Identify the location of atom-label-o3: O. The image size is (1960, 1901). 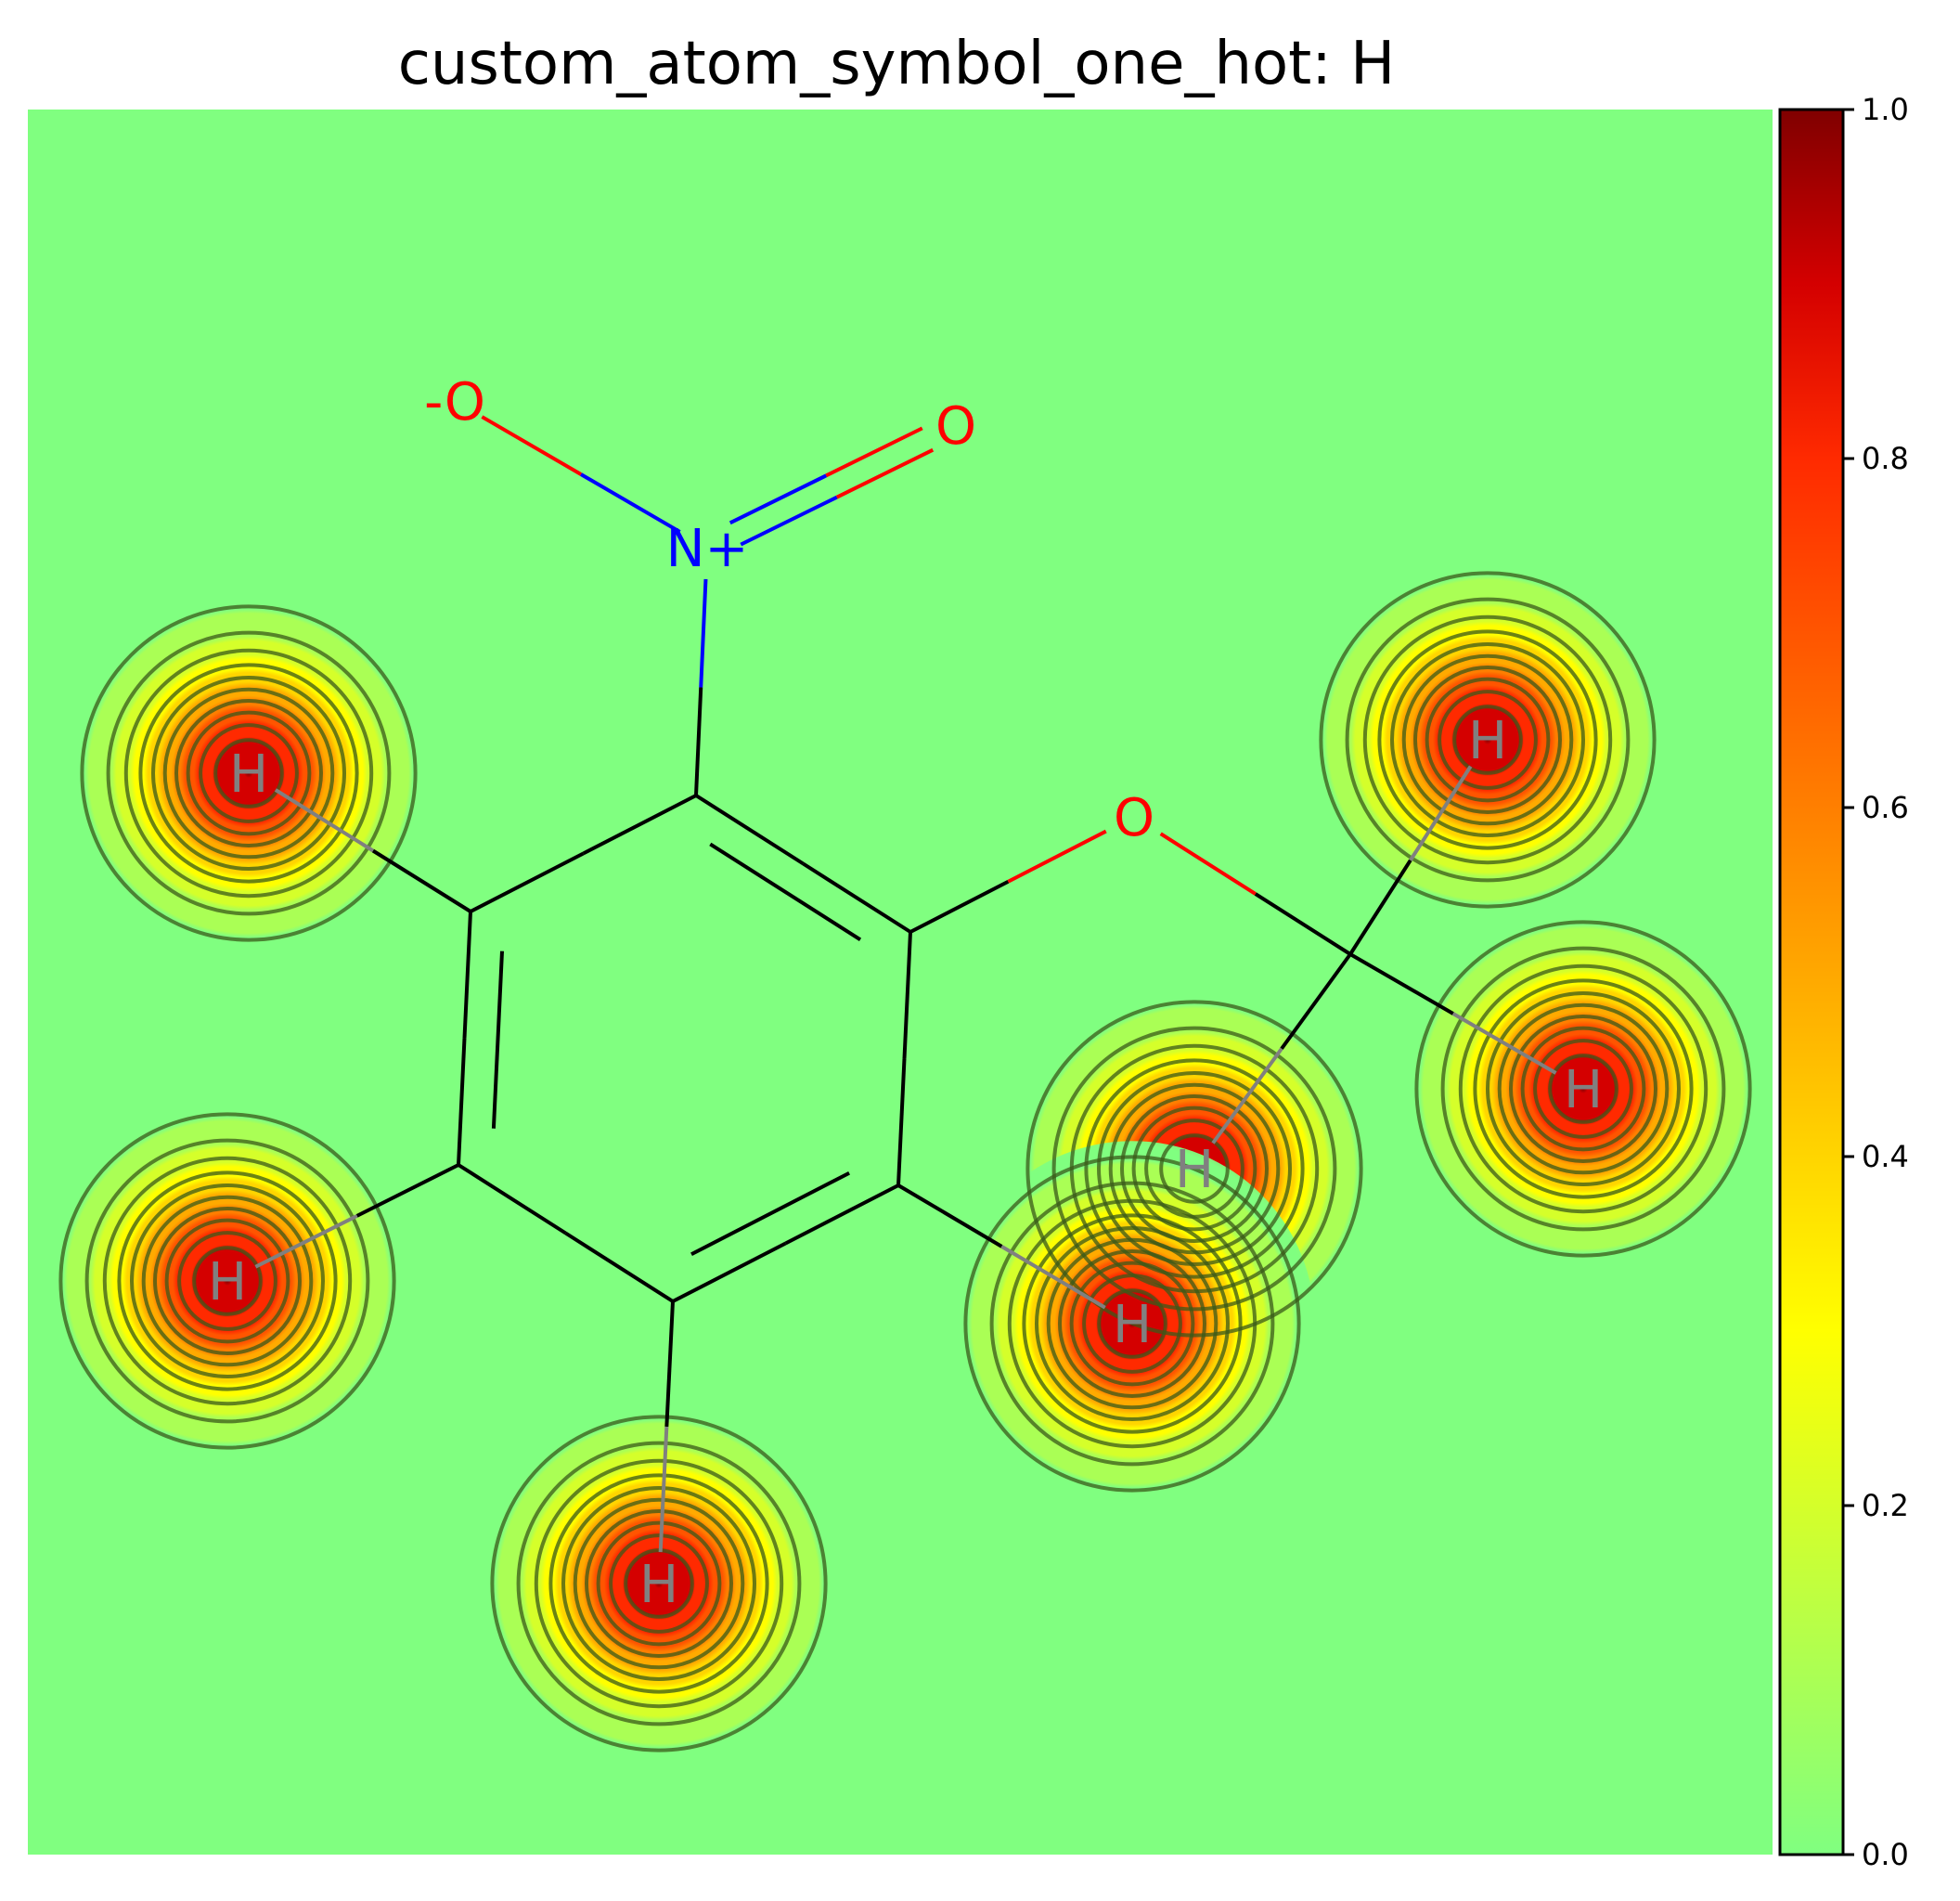
(1134, 818).